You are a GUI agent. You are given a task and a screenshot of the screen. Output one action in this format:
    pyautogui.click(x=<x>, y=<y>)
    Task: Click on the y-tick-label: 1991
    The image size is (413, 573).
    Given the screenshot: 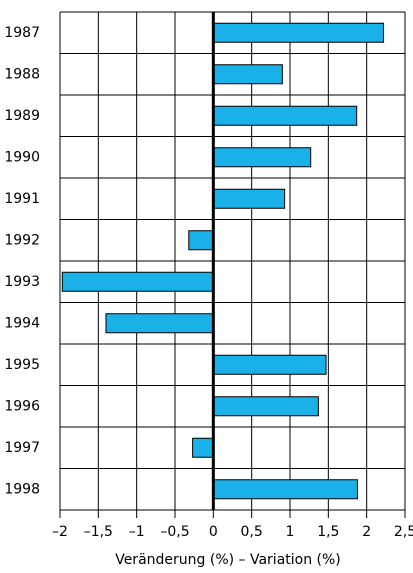 What is the action you would take?
    pyautogui.click(x=22, y=199)
    